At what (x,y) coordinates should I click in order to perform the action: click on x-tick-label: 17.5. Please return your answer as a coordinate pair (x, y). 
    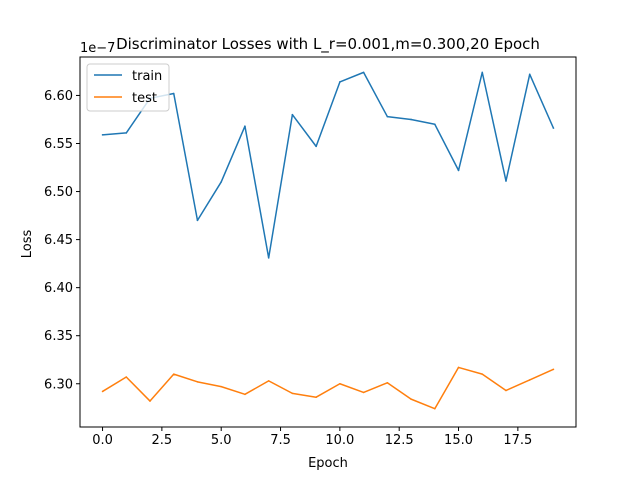
    Looking at the image, I should click on (517, 440).